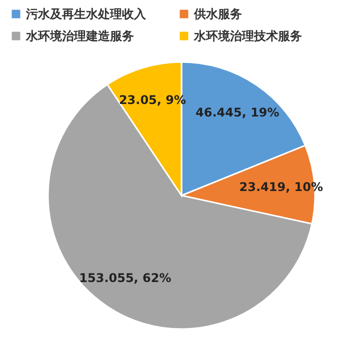 The width and height of the screenshot is (363, 342). What do you see at coordinates (217, 14) in the screenshot?
I see `legend-label: 供水服务` at bounding box center [217, 14].